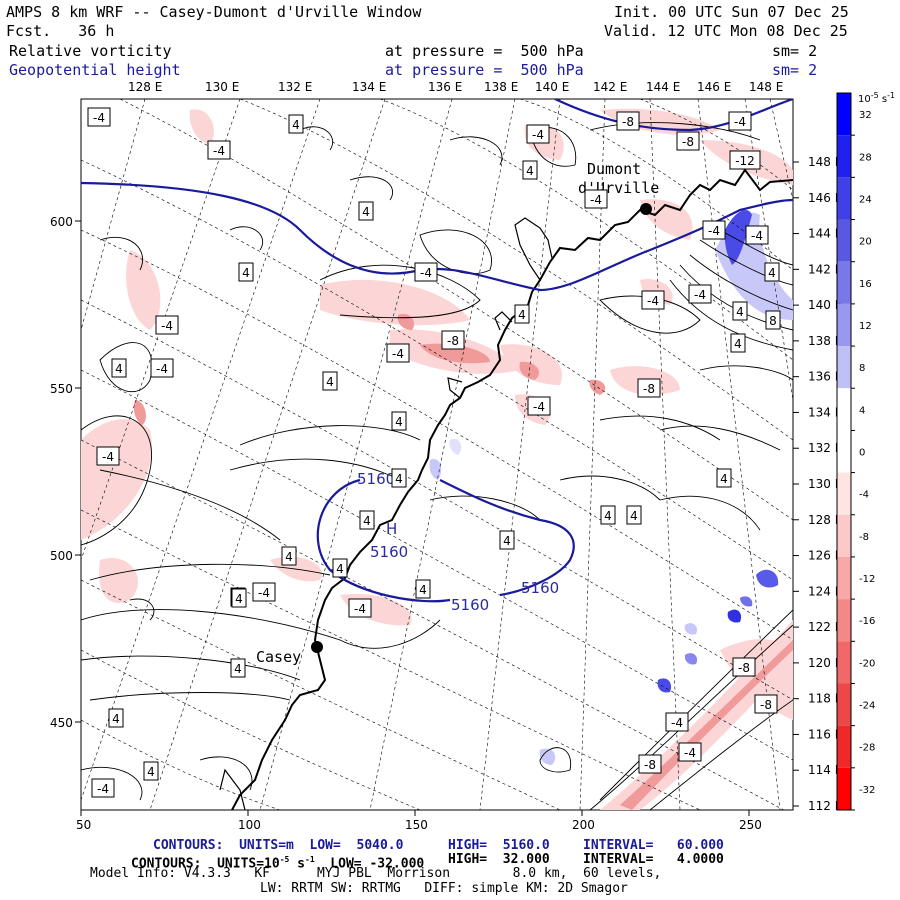  I want to click on right-lon-label: 116 E, so click(825, 734).